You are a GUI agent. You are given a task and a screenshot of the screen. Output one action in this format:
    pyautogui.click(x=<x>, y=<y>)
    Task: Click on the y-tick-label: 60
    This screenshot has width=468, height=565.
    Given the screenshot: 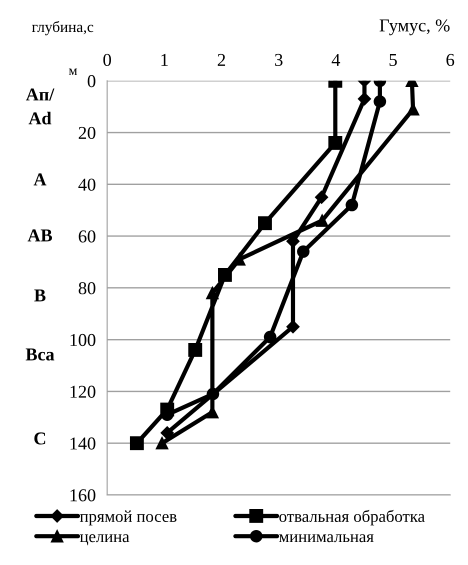 What is the action you would take?
    pyautogui.click(x=87, y=236)
    